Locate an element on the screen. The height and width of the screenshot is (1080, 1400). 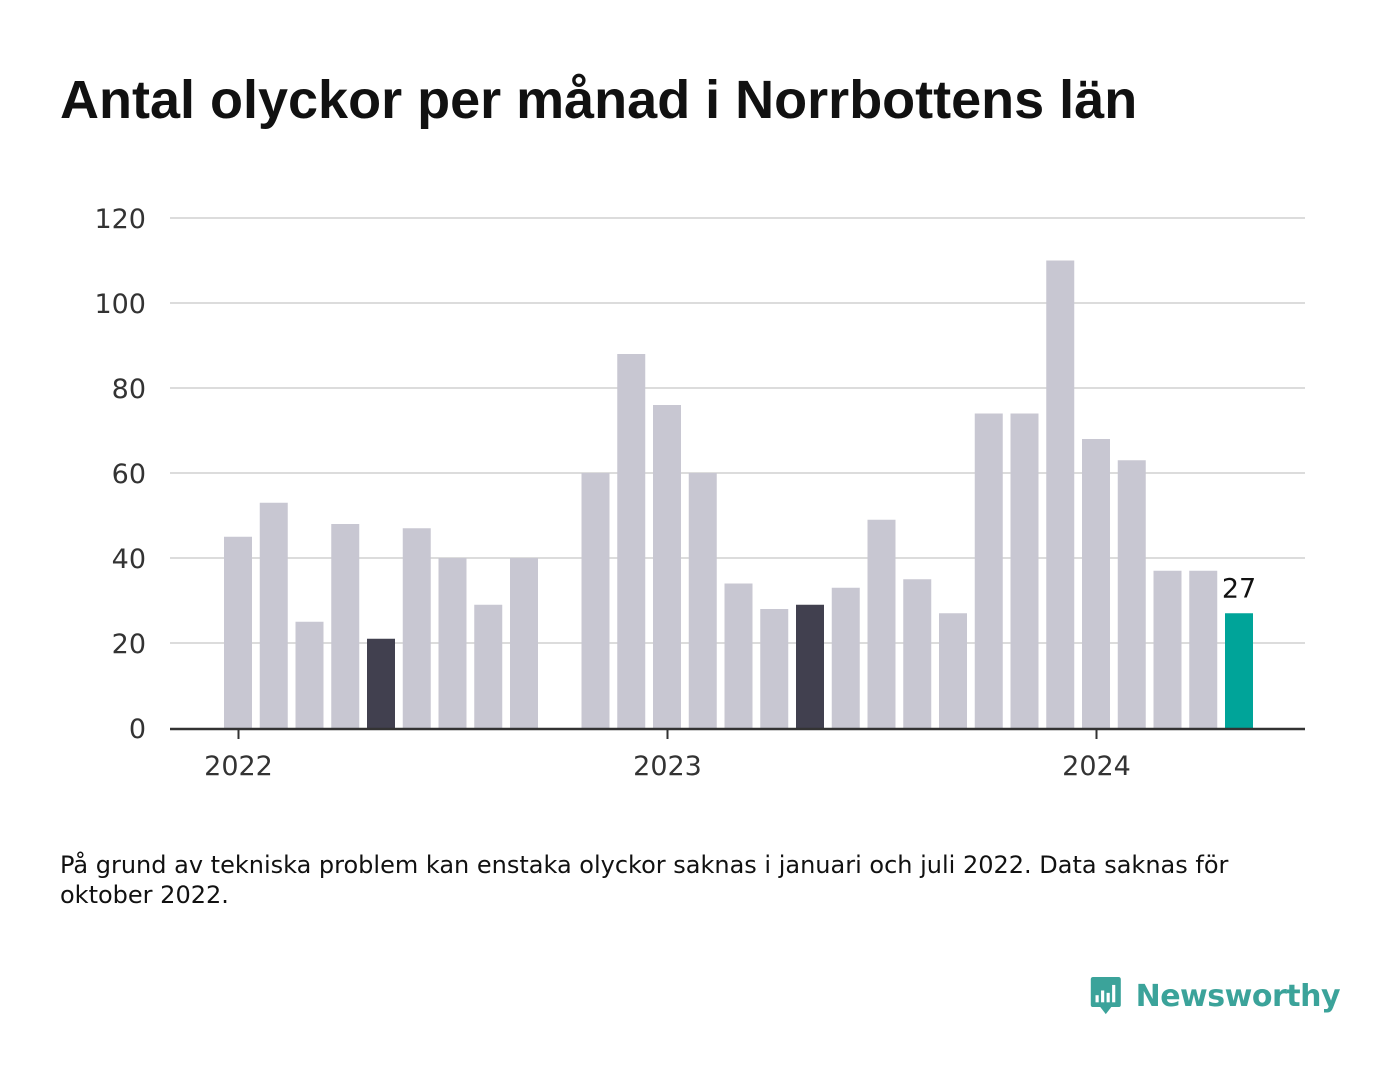
x-tick-label: 2024 is located at coordinates (1096, 766).